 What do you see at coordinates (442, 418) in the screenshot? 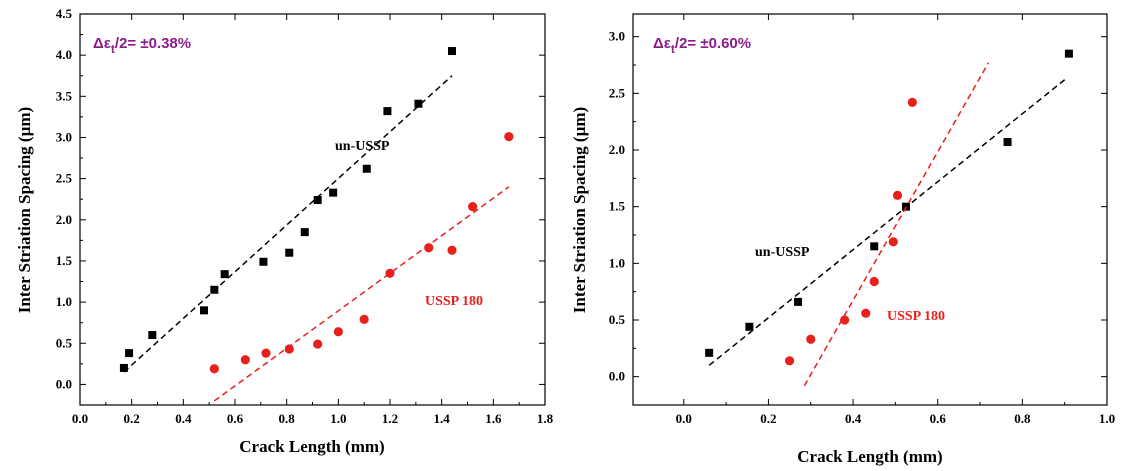
I see `x-tick-label: 1.4` at bounding box center [442, 418].